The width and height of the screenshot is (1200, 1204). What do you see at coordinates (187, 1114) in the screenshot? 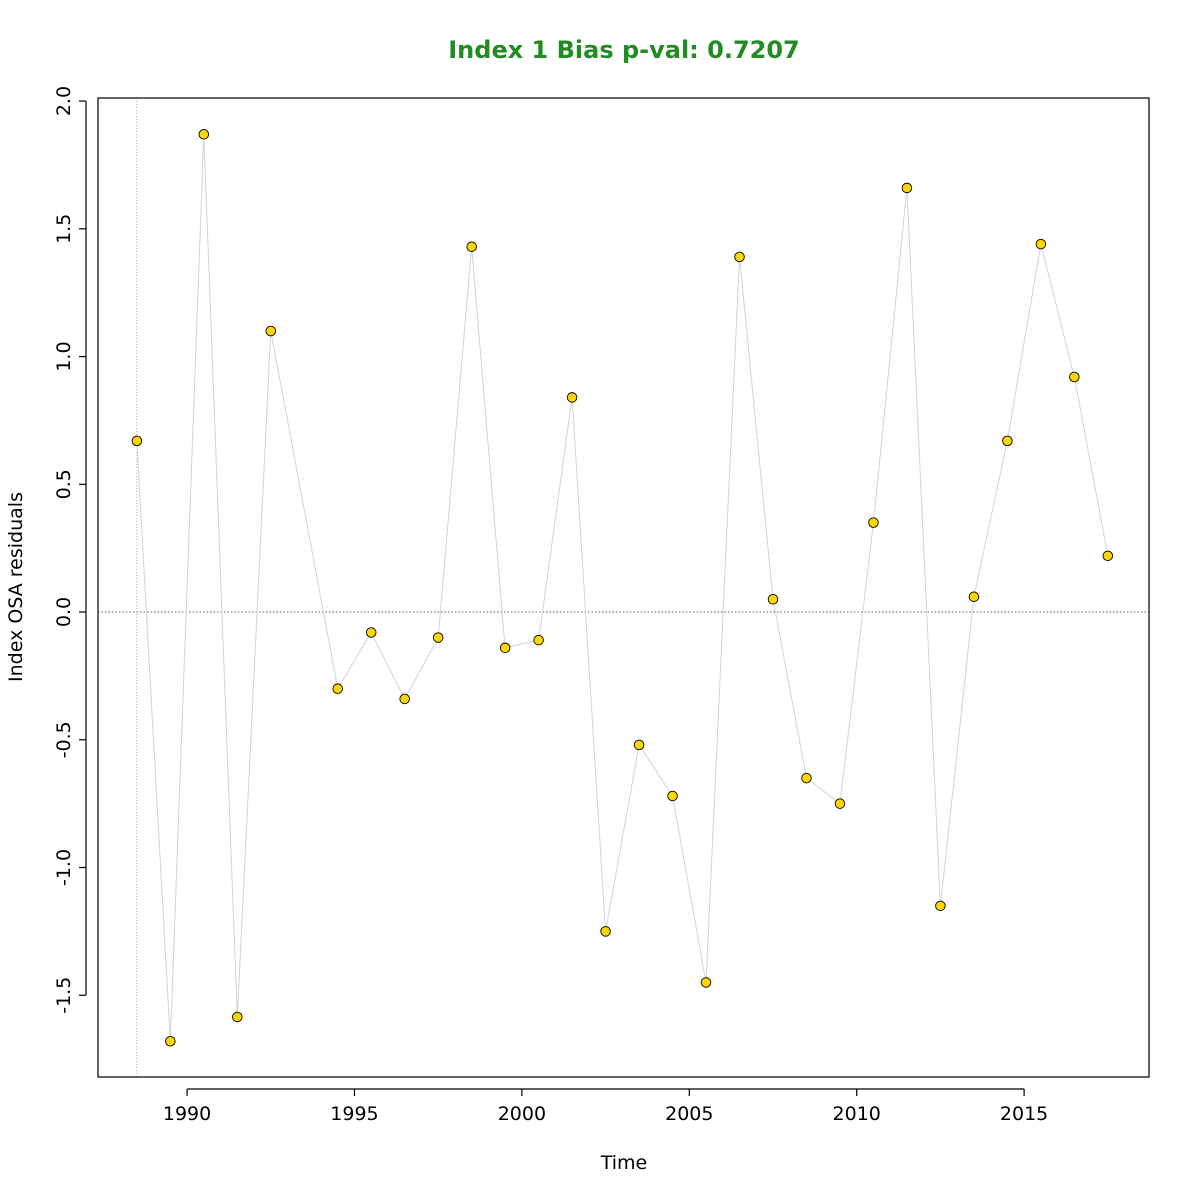
I see `x-tick-label: 1990` at bounding box center [187, 1114].